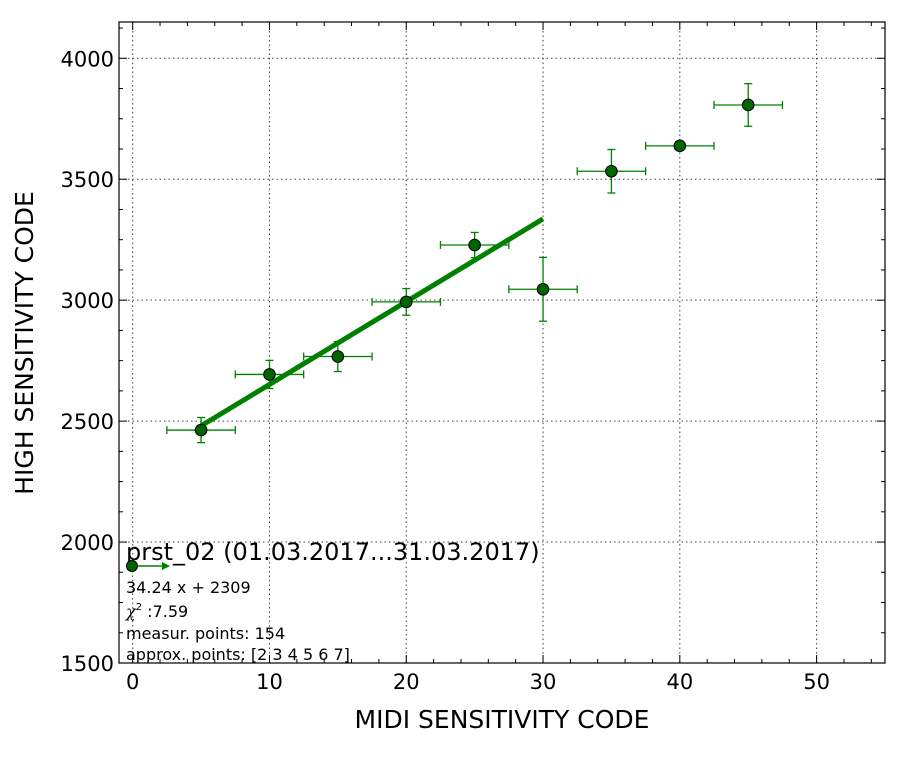 The height and width of the screenshot is (762, 912). Describe the element at coordinates (543, 682) in the screenshot. I see `x-tick-label: 30` at that location.